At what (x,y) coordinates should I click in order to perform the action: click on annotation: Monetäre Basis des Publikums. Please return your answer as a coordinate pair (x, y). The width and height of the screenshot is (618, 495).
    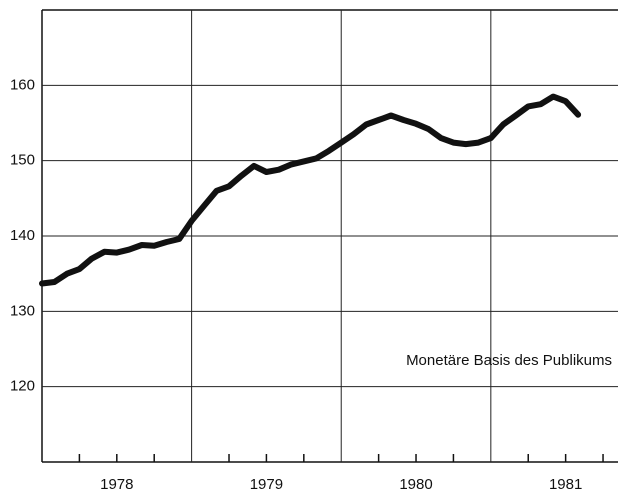
    Looking at the image, I should click on (509, 360).